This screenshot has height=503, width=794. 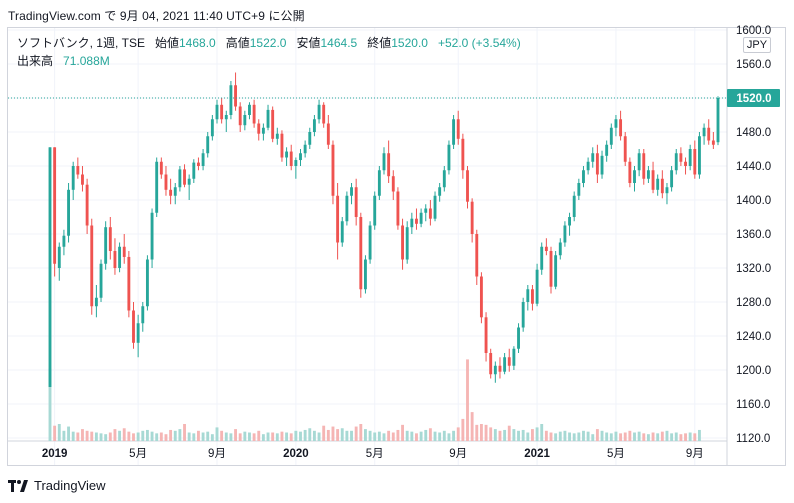 I want to click on change-value: +52.0 (+3.54%), so click(x=479, y=43).